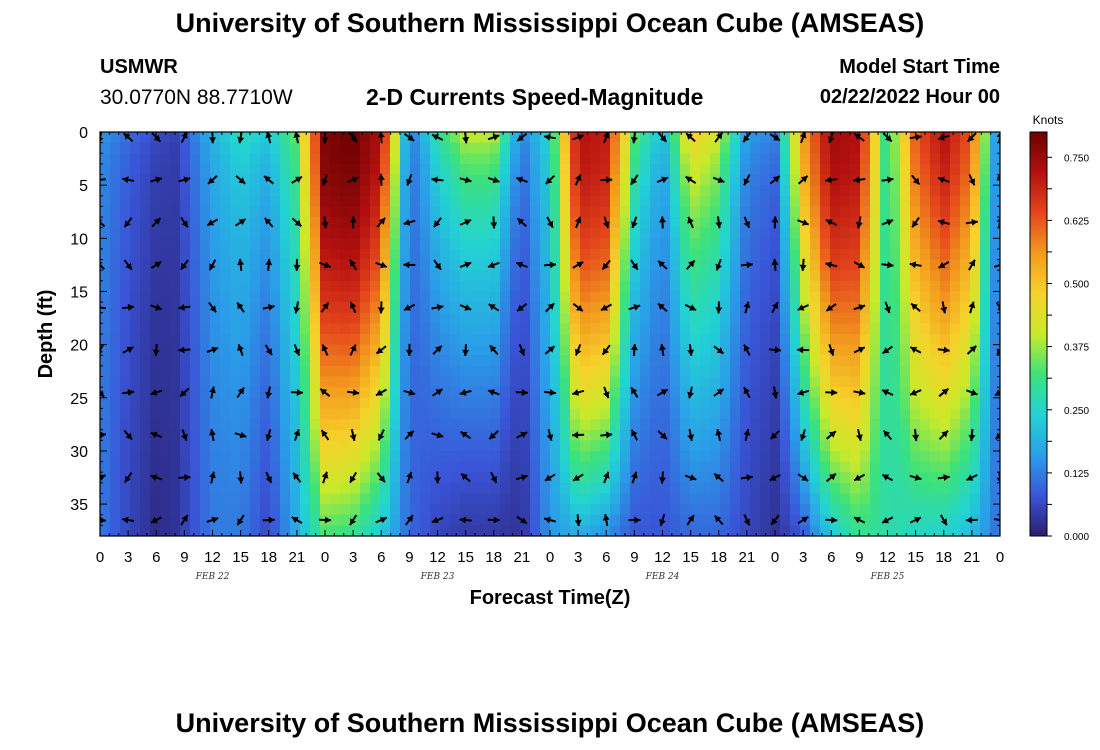 Image resolution: width=1100 pixels, height=750 pixels. Describe the element at coordinates (79, 505) in the screenshot. I see `y-tick-label: 35` at that location.